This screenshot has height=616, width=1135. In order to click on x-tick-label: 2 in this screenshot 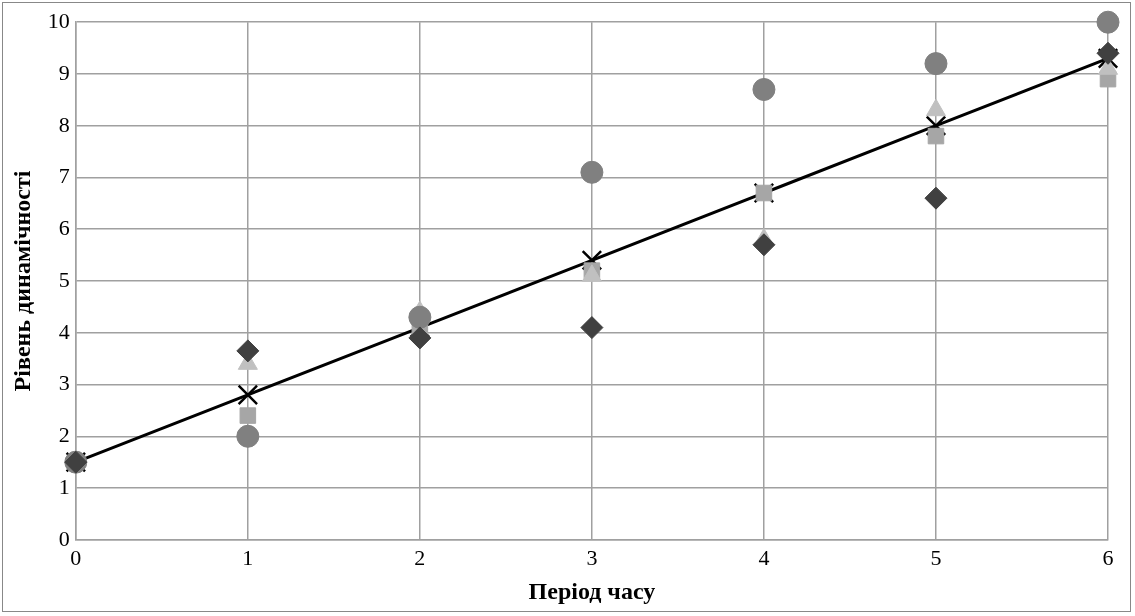, I will do `click(420, 557)`.